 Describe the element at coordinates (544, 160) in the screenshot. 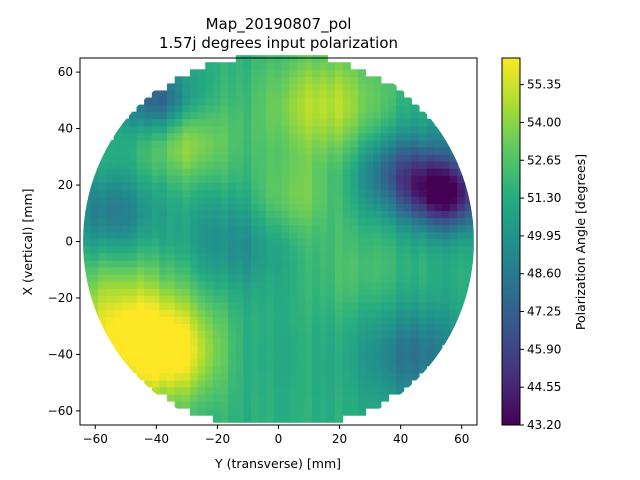

I see `colorbar-tick-label: 52.65` at that location.